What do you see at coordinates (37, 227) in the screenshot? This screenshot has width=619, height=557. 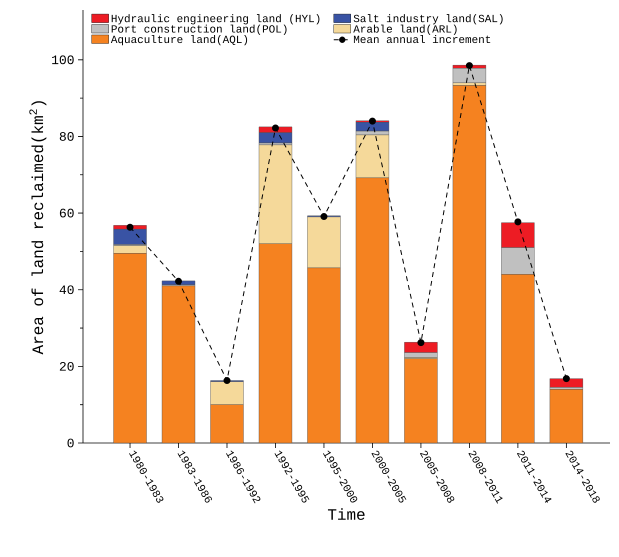 I see `y-axis-title: Area of land reclaimed(km$^{2}$)` at bounding box center [37, 227].